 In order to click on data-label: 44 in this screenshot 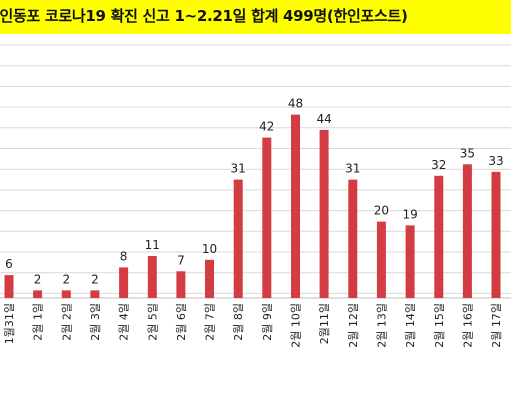, I will do `click(323, 119)`.